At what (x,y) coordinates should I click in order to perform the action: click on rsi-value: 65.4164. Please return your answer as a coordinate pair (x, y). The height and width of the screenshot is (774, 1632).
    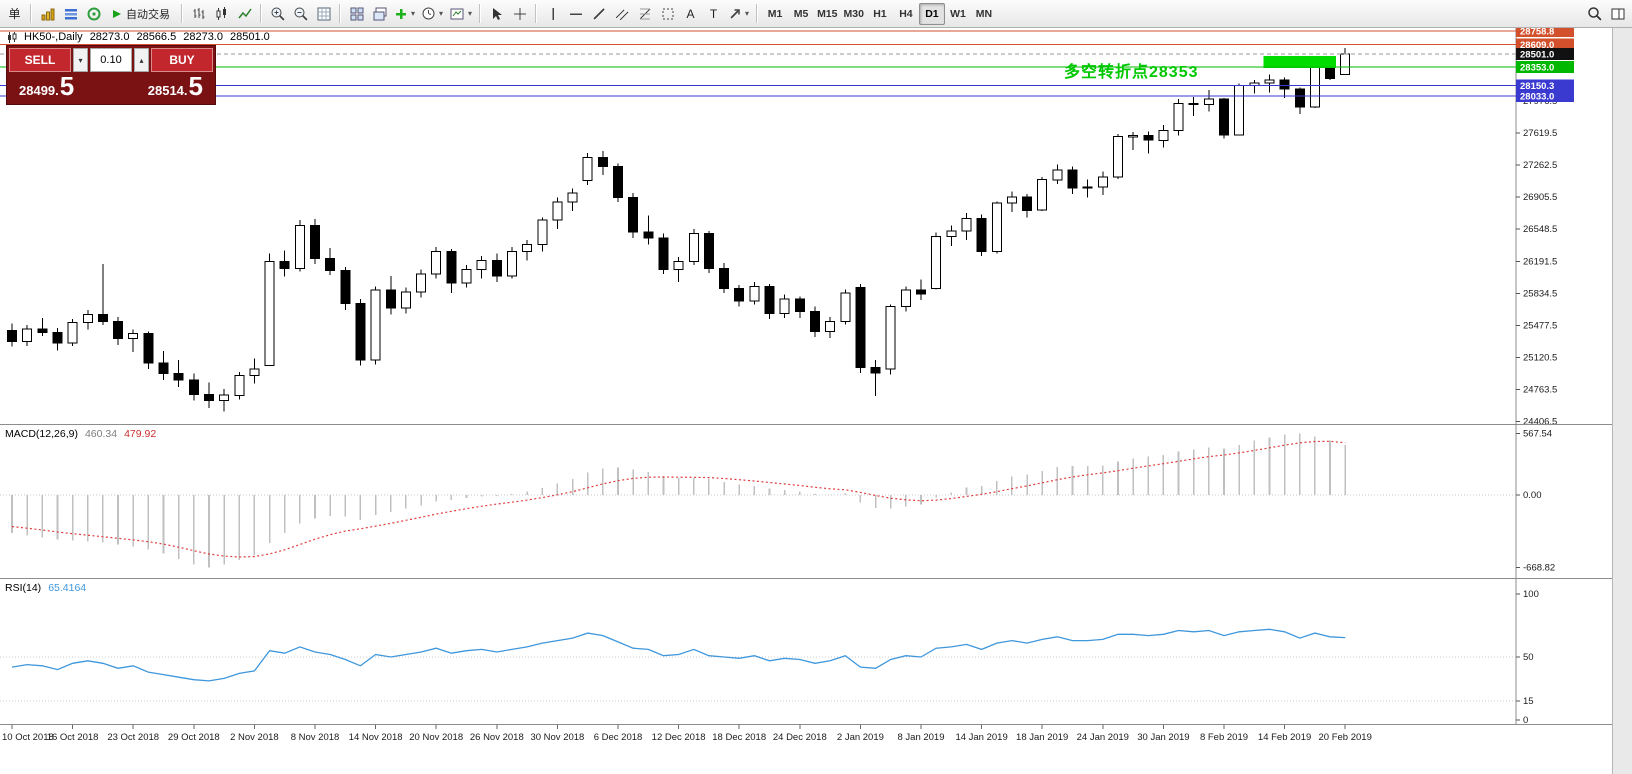
    Looking at the image, I should click on (67, 588).